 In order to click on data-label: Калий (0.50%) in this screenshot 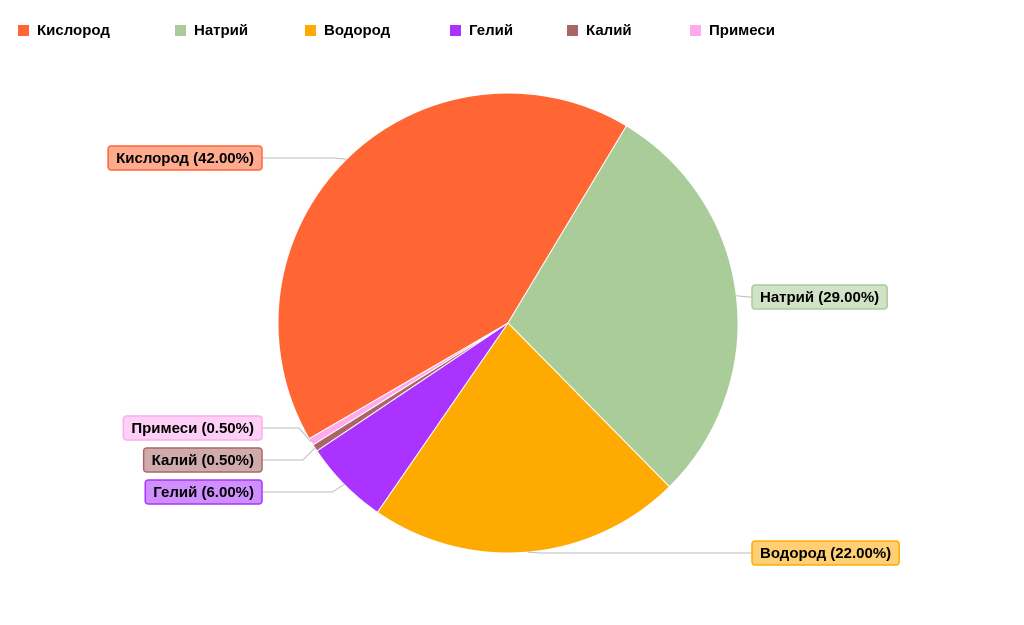, I will do `click(203, 460)`.